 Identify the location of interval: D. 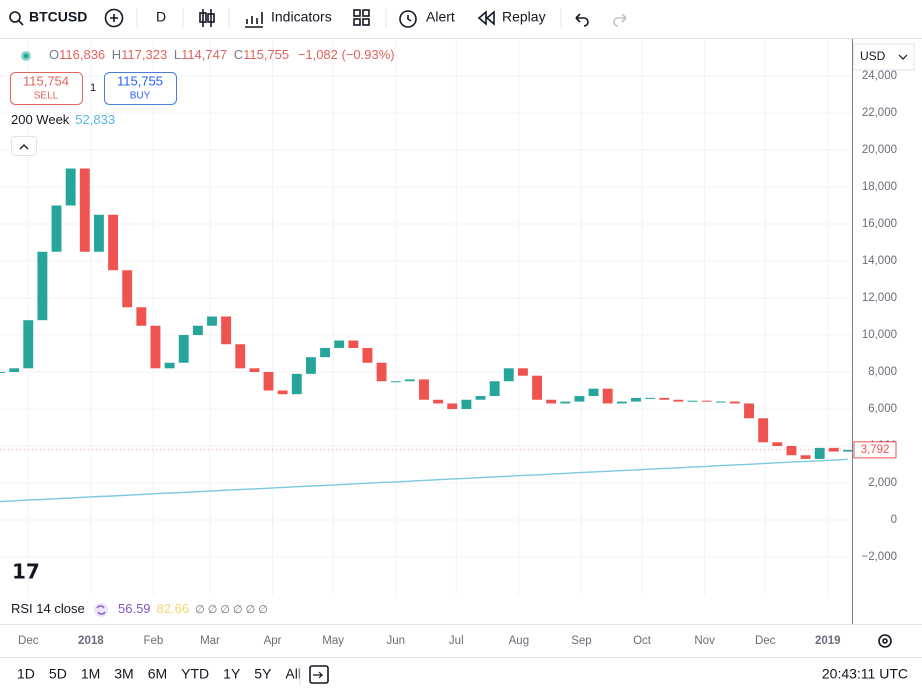
(161, 17).